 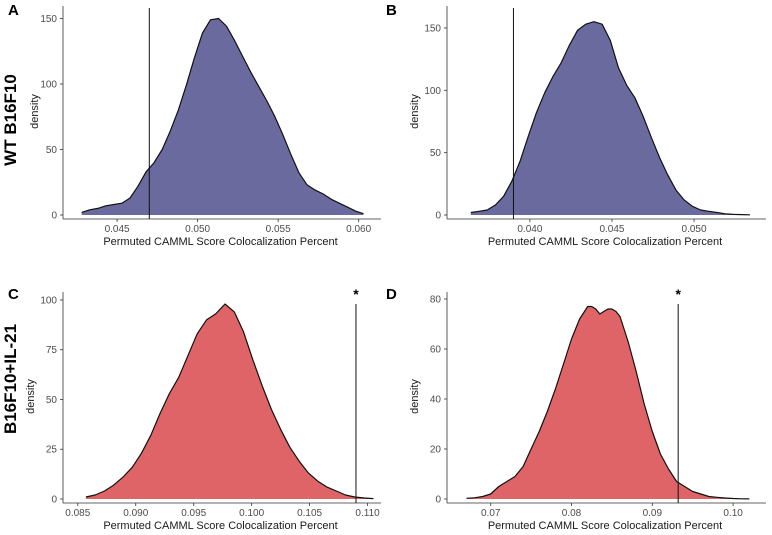 I want to click on panel-letter: B, so click(x=391, y=10).